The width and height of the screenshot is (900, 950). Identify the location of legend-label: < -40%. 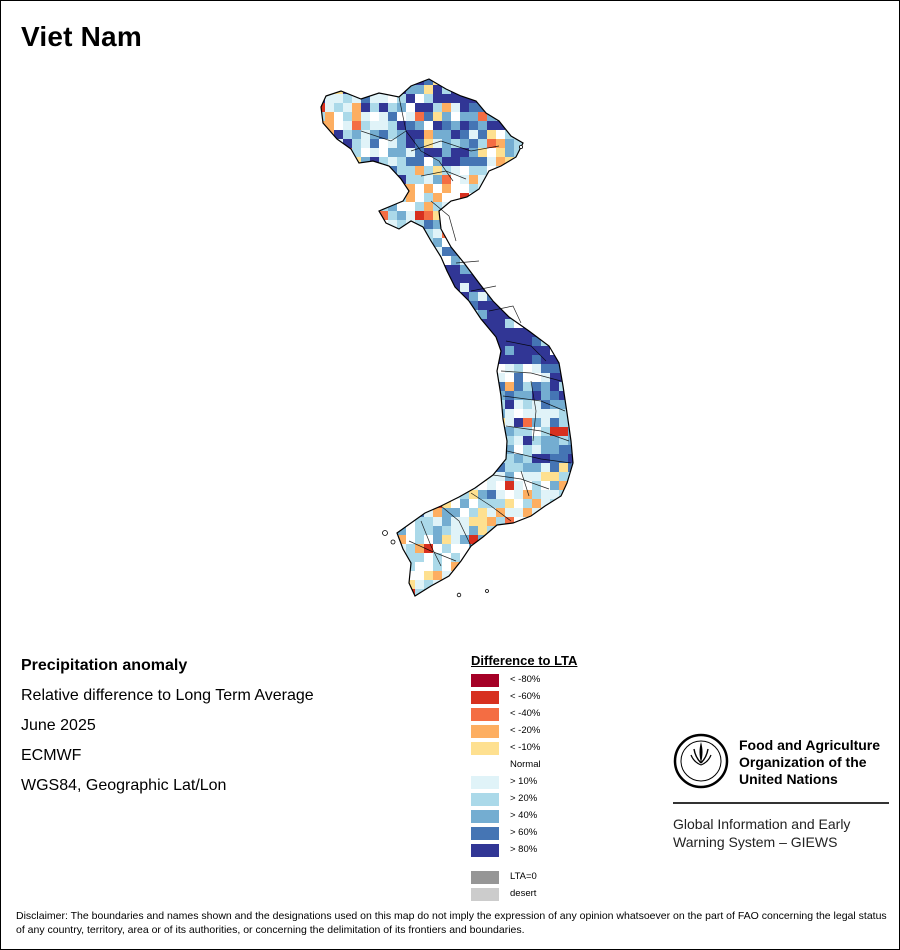
(525, 713).